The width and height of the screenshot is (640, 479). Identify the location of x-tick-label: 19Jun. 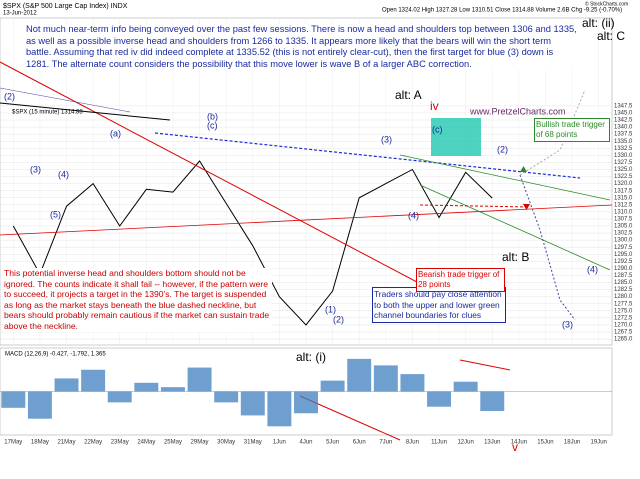
(599, 443).